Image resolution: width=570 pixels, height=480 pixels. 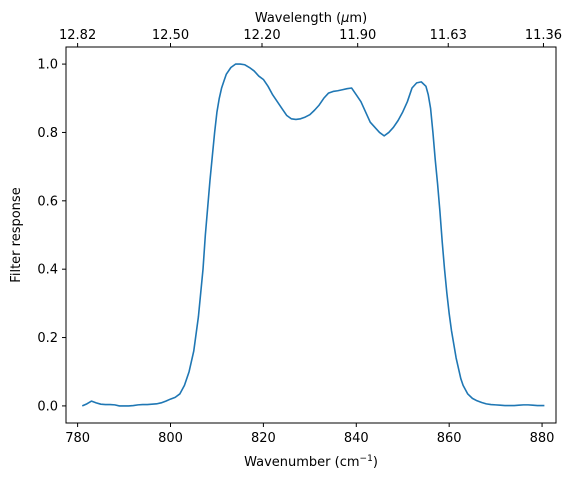 I want to click on x-tick-label: 880, so click(x=542, y=438).